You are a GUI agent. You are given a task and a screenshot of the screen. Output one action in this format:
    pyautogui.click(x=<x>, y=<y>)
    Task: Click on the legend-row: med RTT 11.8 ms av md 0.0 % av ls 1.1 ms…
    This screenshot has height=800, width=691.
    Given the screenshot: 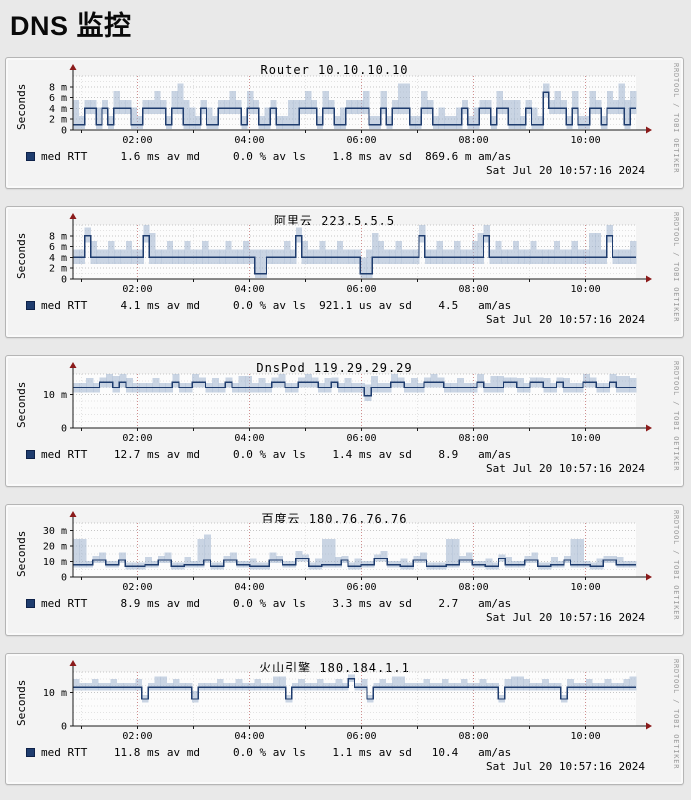 What is the action you would take?
    pyautogui.click(x=268, y=752)
    